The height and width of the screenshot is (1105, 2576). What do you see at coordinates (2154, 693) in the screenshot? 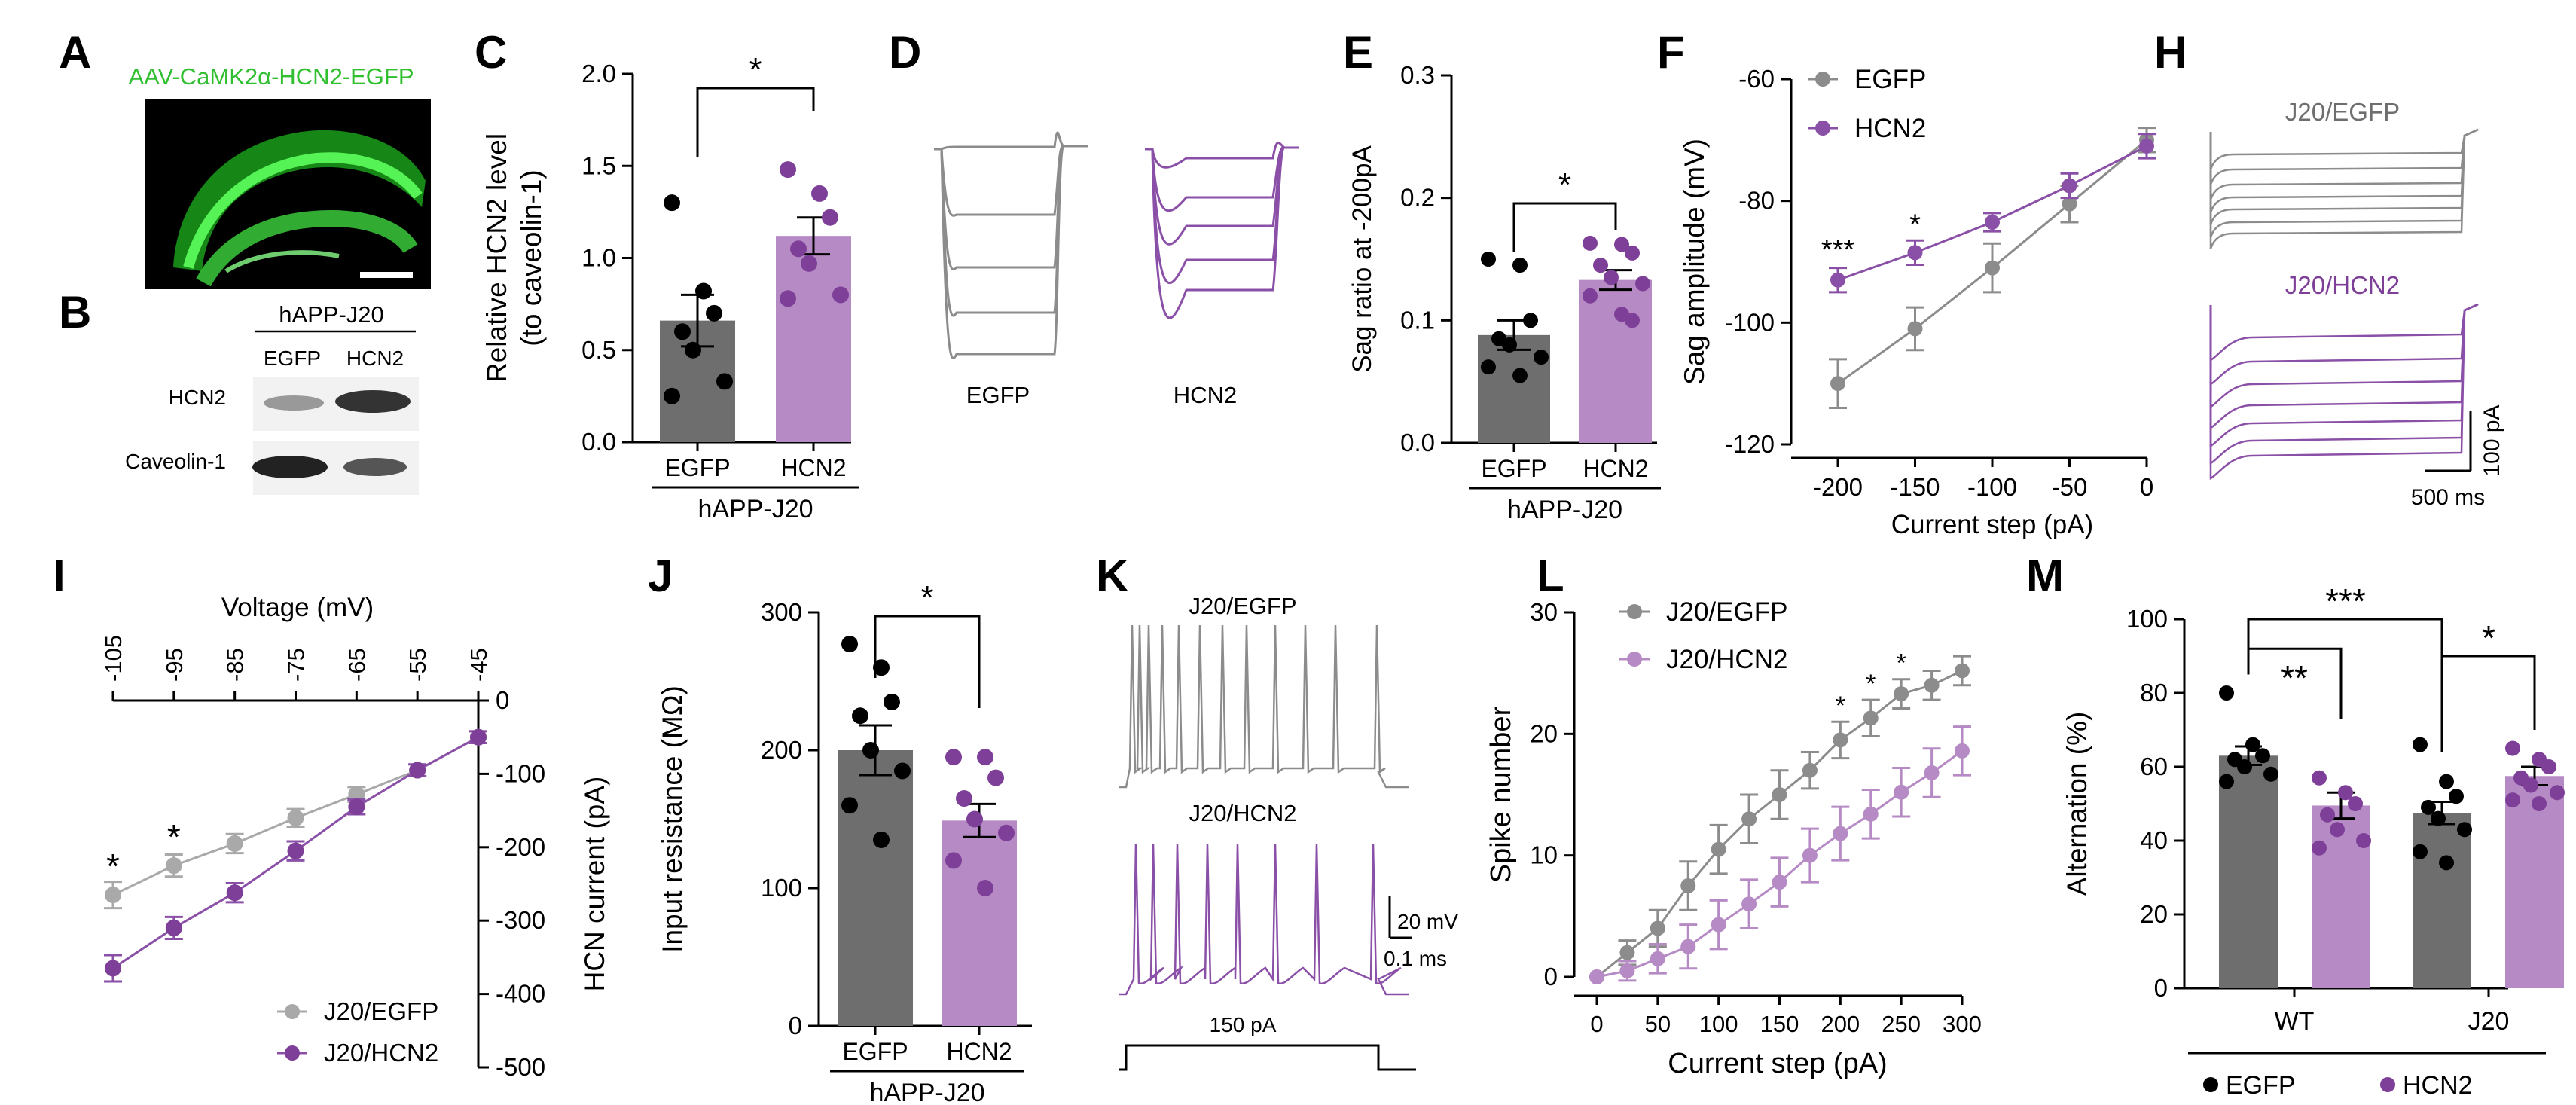
I see `y-tick-label: 80` at bounding box center [2154, 693].